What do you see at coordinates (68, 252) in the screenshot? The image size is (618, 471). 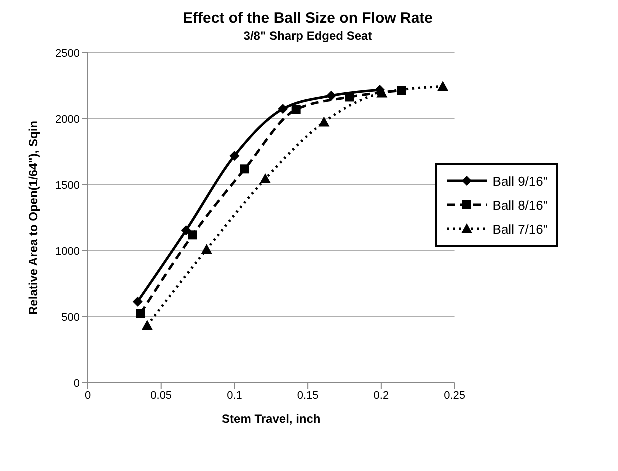 I see `y-tick-label: 1000` at bounding box center [68, 252].